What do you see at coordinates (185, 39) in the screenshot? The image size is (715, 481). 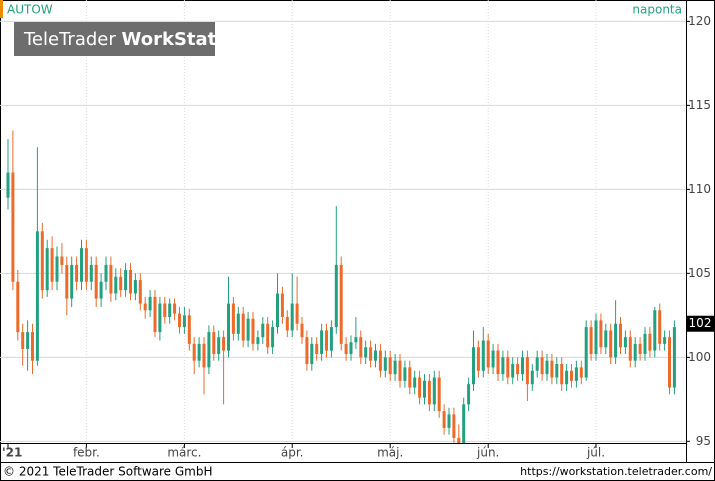 I see `watermark-bold: WorkStation` at bounding box center [185, 39].